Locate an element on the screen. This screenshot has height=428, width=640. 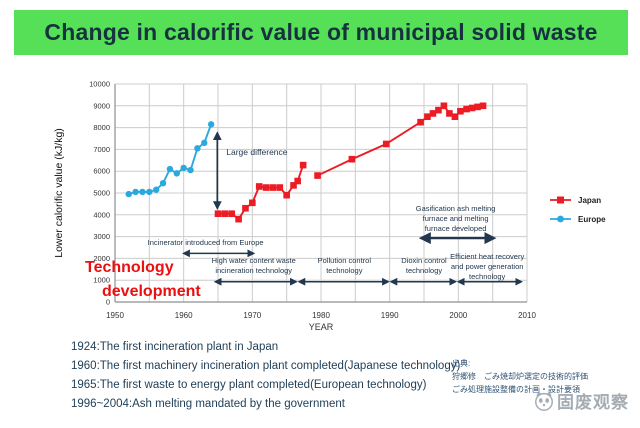
x-tick-label: 2010 is located at coordinates (527, 315).